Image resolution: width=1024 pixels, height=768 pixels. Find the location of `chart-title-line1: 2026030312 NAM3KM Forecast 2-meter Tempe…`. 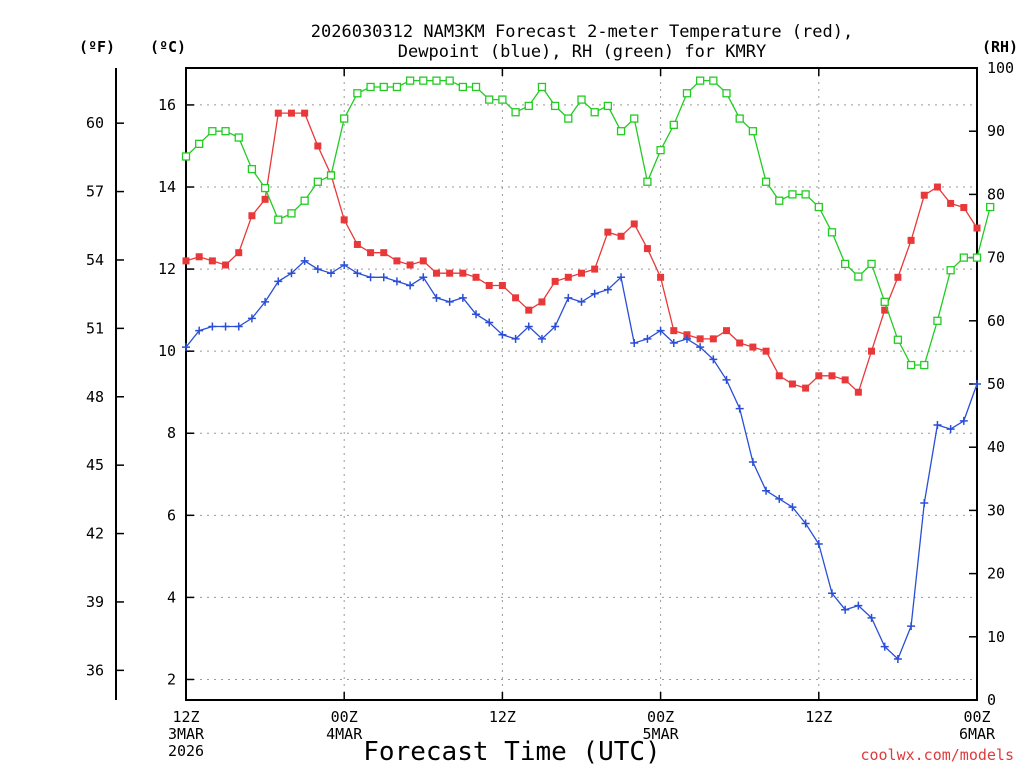

chart-title-line1: 2026030312 NAM3KM Forecast 2-meter Tempe… is located at coordinates (582, 32).